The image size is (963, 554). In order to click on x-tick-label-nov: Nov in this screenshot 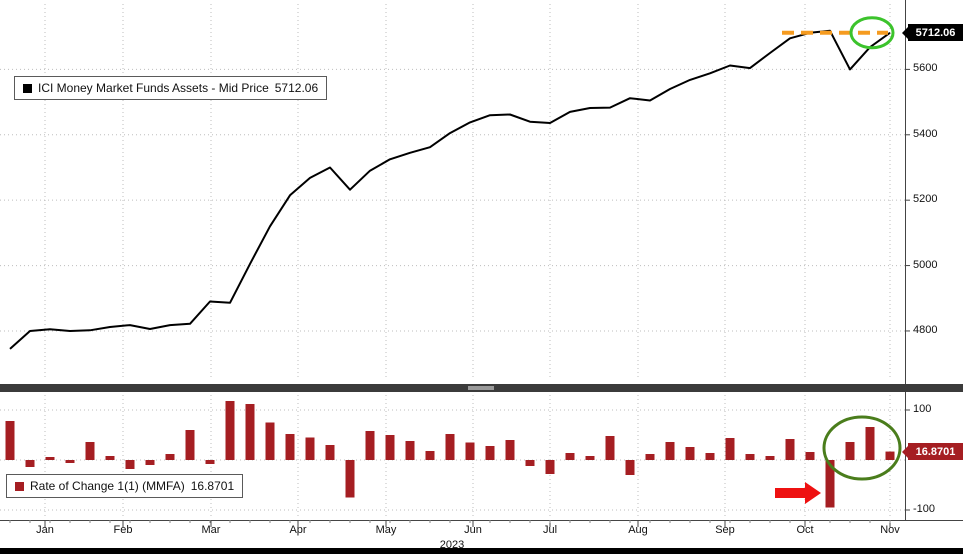, I will do `click(890, 530)`.